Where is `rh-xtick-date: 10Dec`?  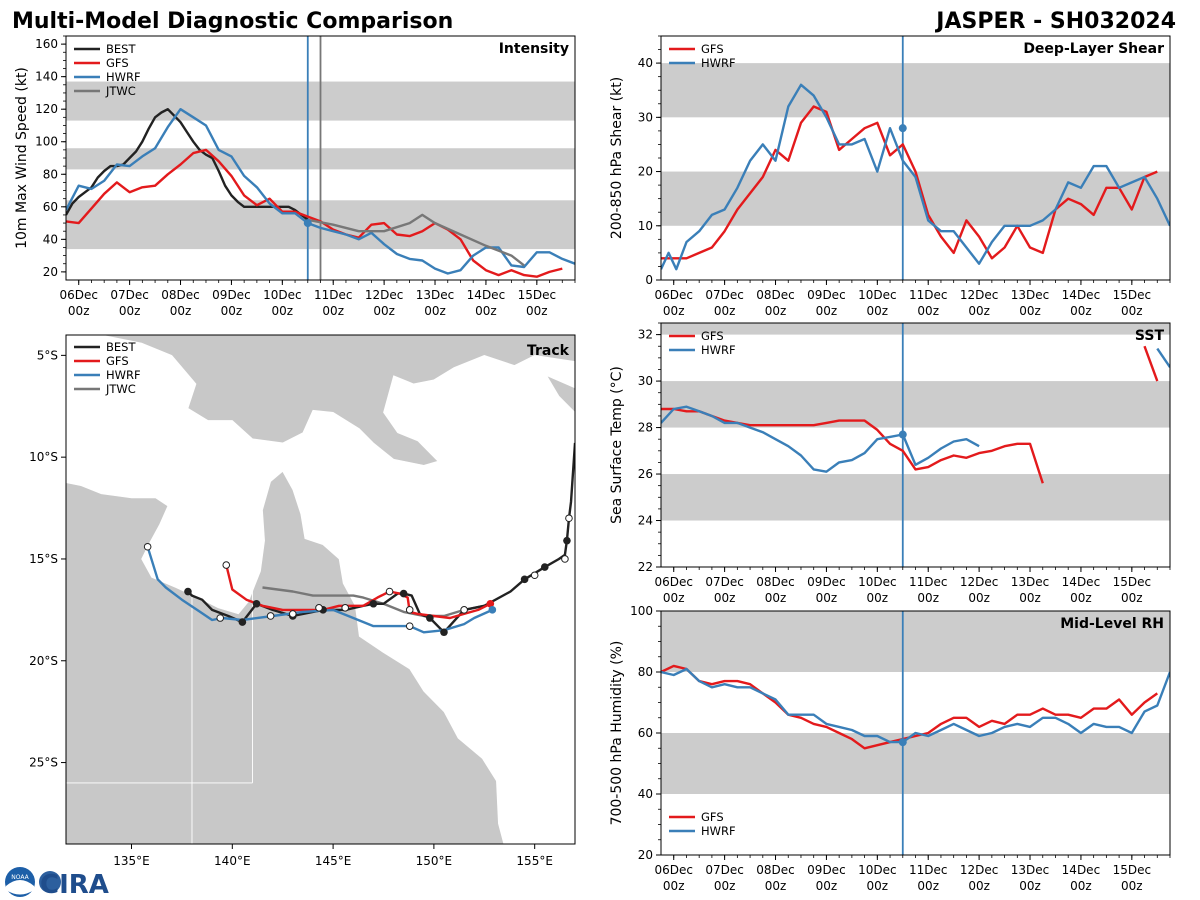 rh-xtick-date: 10Dec is located at coordinates (877, 870).